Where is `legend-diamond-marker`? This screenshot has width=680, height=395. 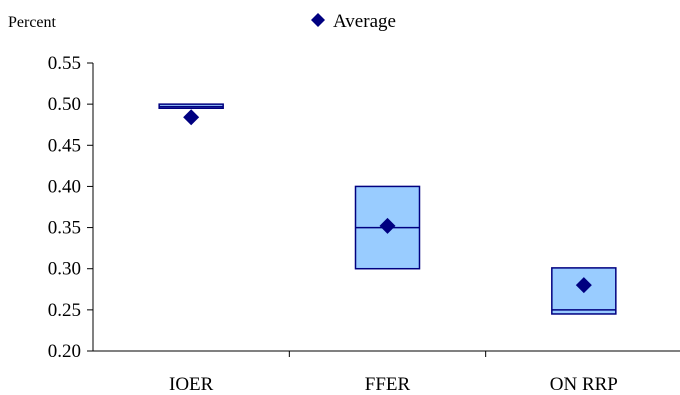 legend-diamond-marker is located at coordinates (318, 20).